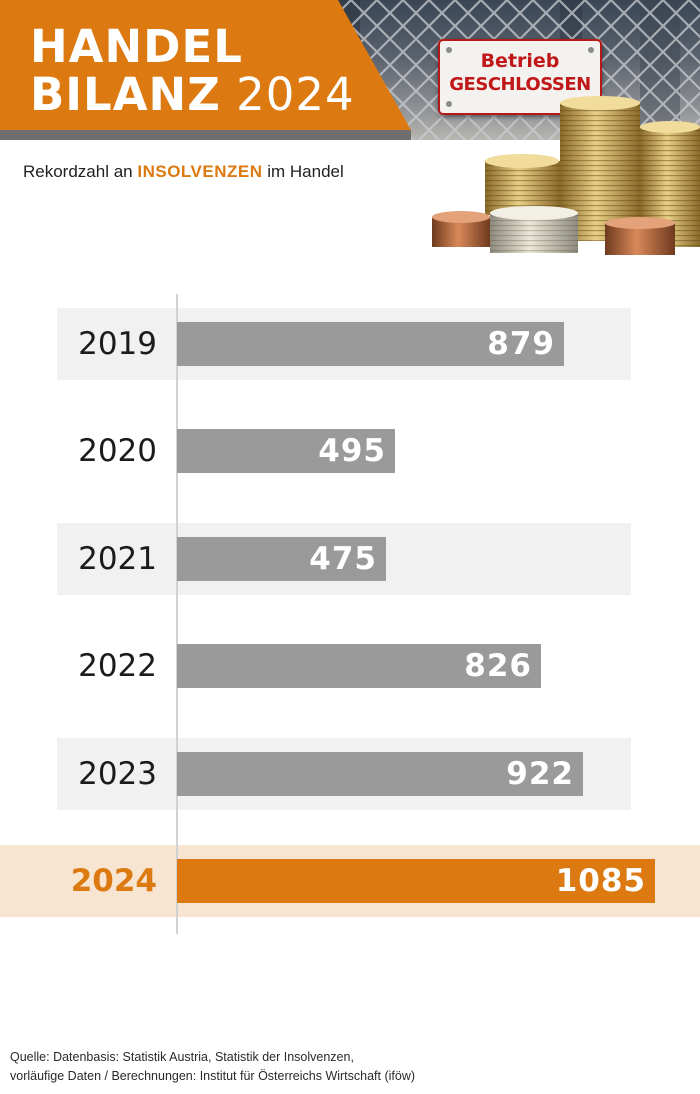 The height and width of the screenshot is (1094, 700). I want to click on title-line2-bold: BILANZ, so click(125, 94).